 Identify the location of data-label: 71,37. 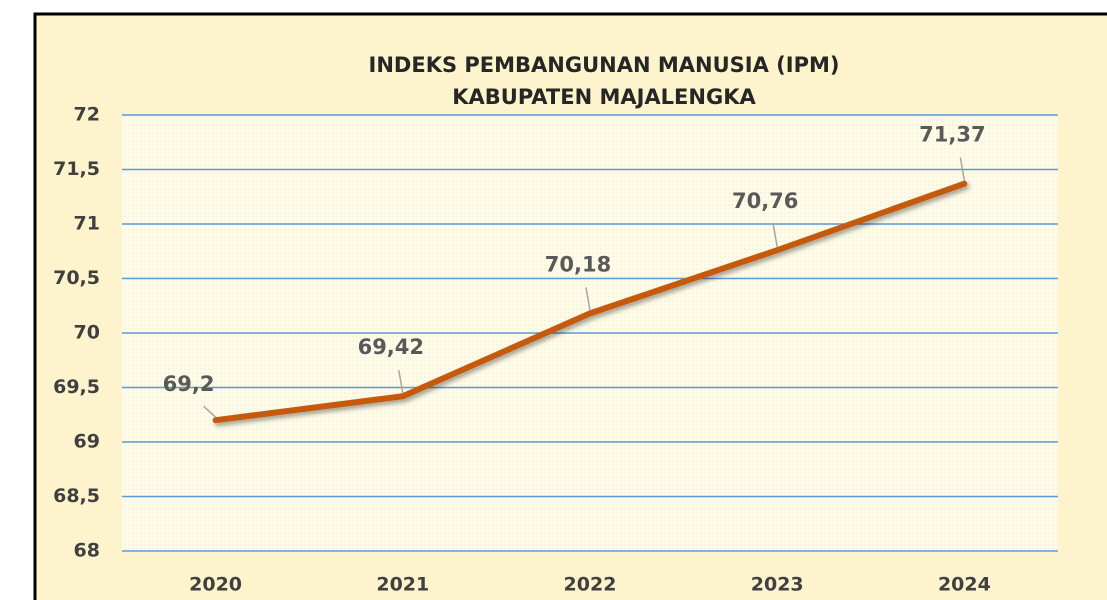
(952, 135).